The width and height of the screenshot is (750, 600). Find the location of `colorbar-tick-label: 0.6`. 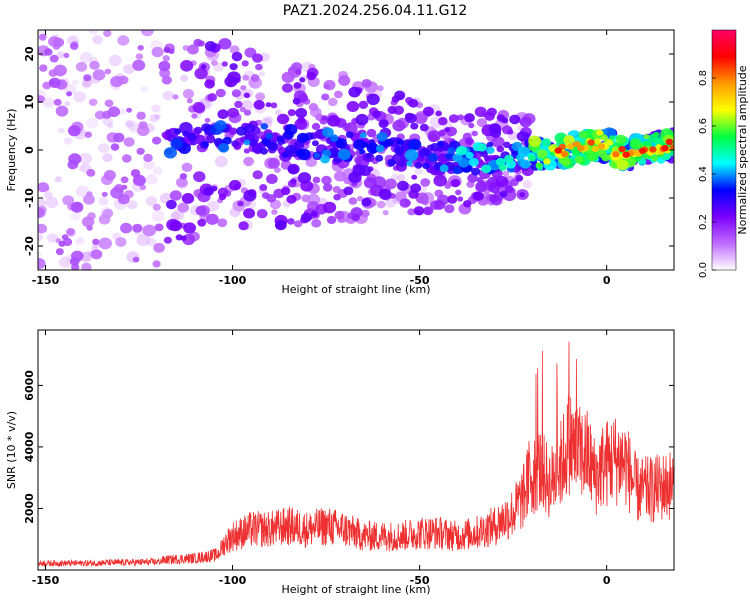

colorbar-tick-label: 0.6 is located at coordinates (703, 126).